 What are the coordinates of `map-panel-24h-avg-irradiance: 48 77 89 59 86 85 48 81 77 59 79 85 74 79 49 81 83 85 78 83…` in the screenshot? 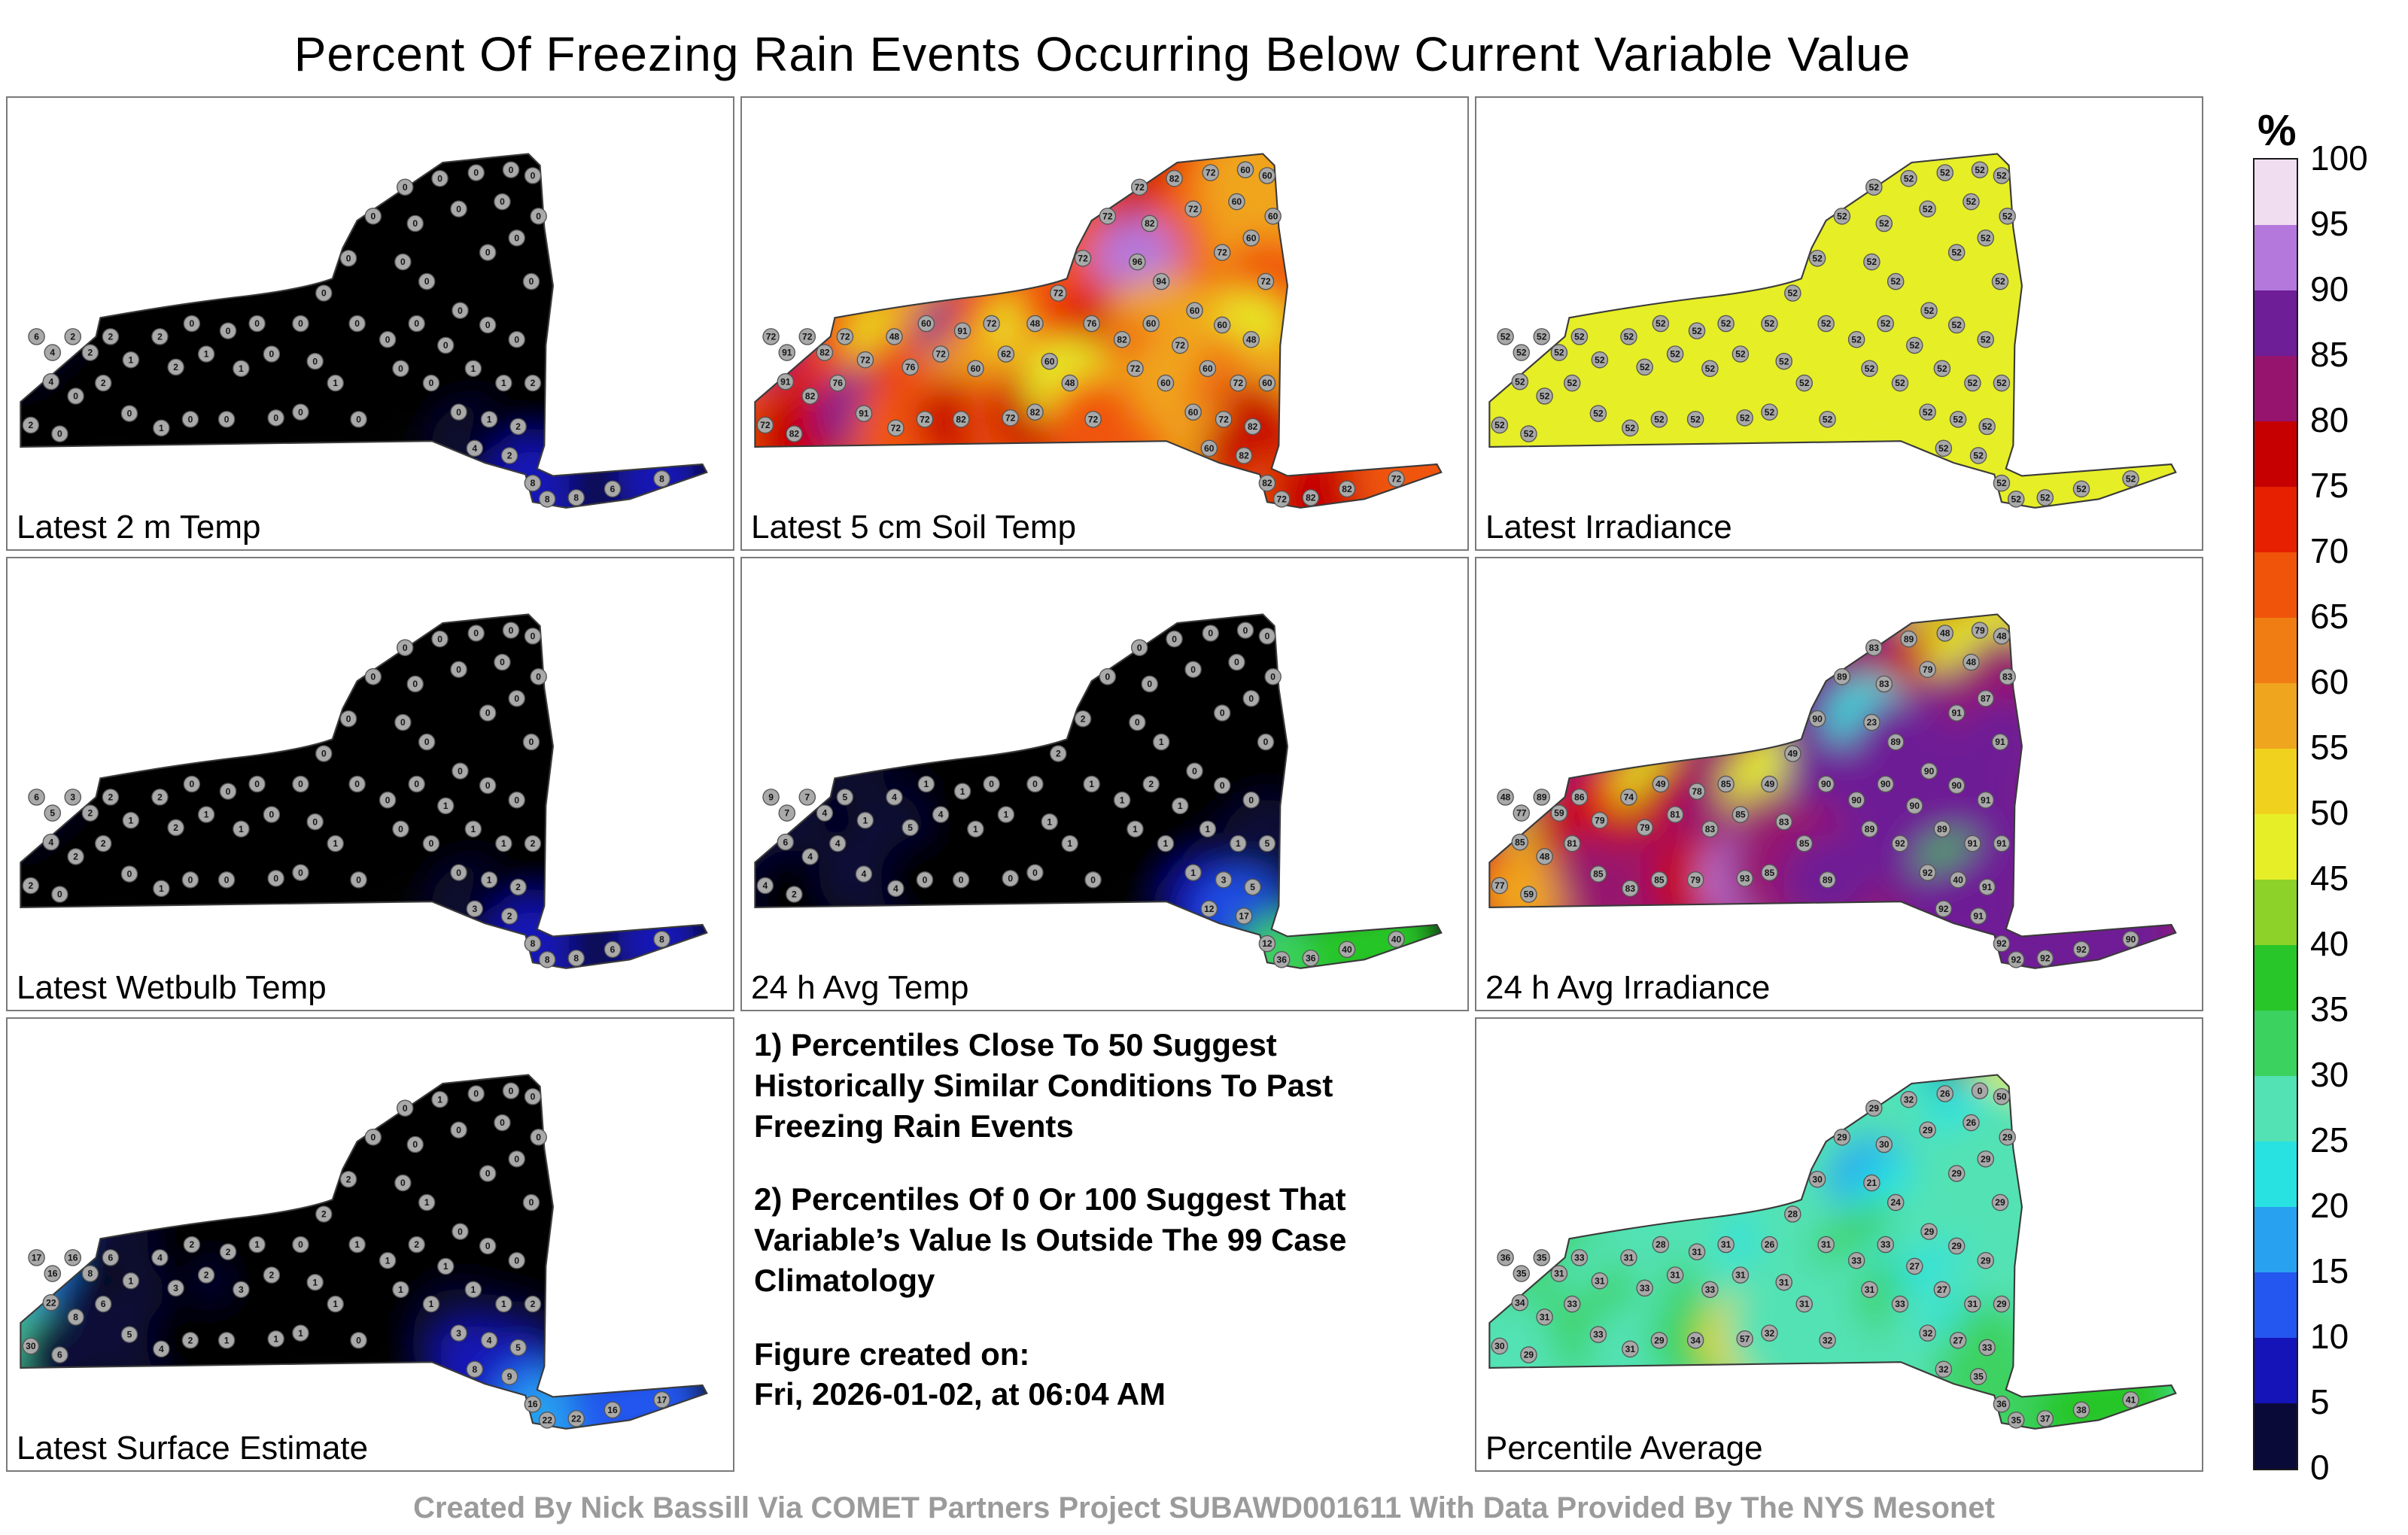 It's located at (1839, 784).